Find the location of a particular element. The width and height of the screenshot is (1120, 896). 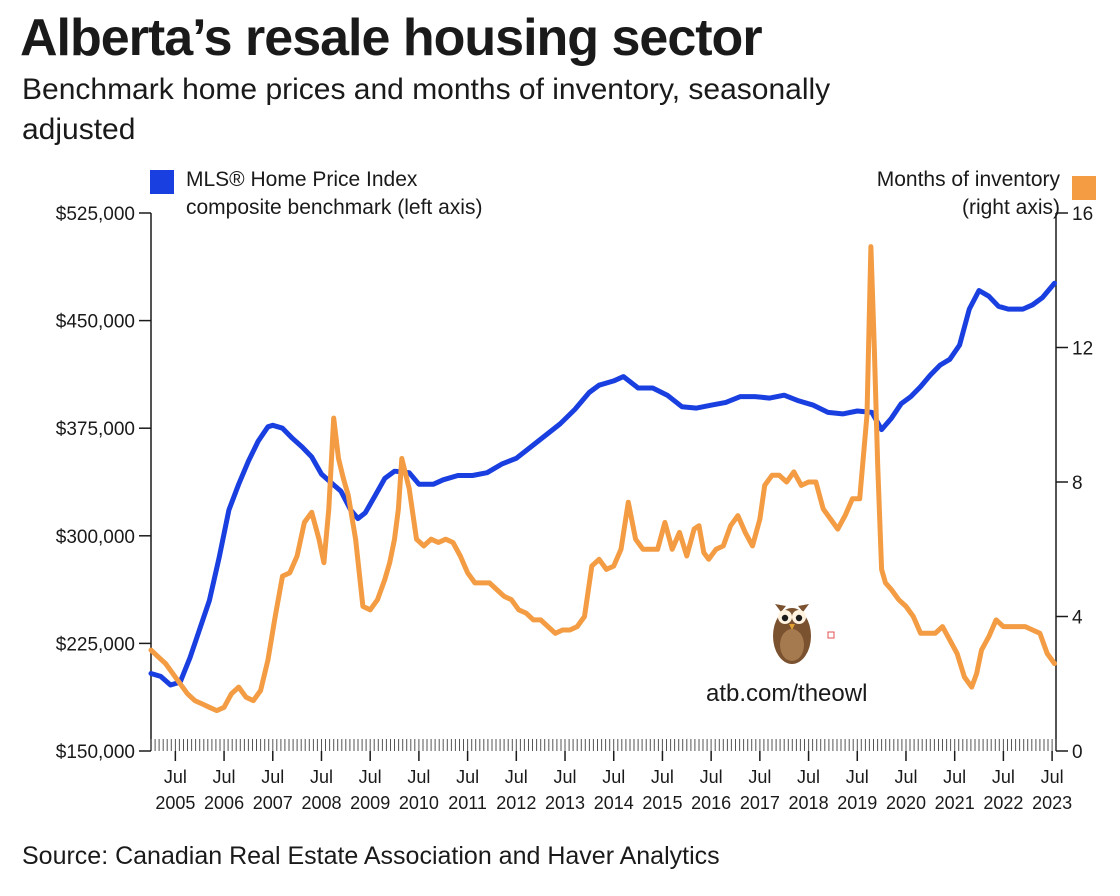

x-tick-year: 2017 is located at coordinates (760, 803).